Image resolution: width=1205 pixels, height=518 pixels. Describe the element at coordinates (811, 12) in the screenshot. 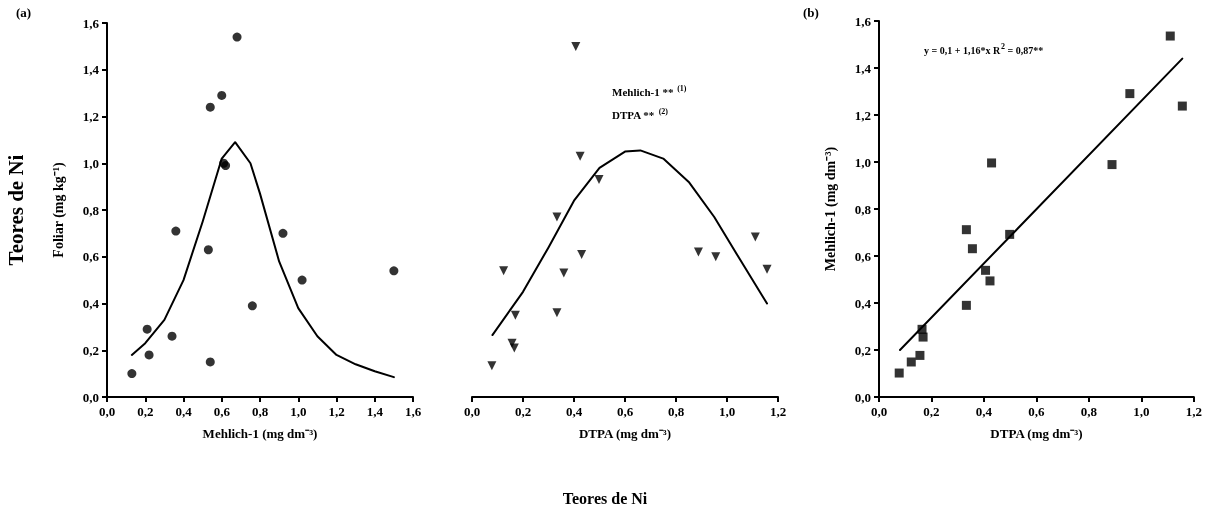

I see `text: (b)` at that location.